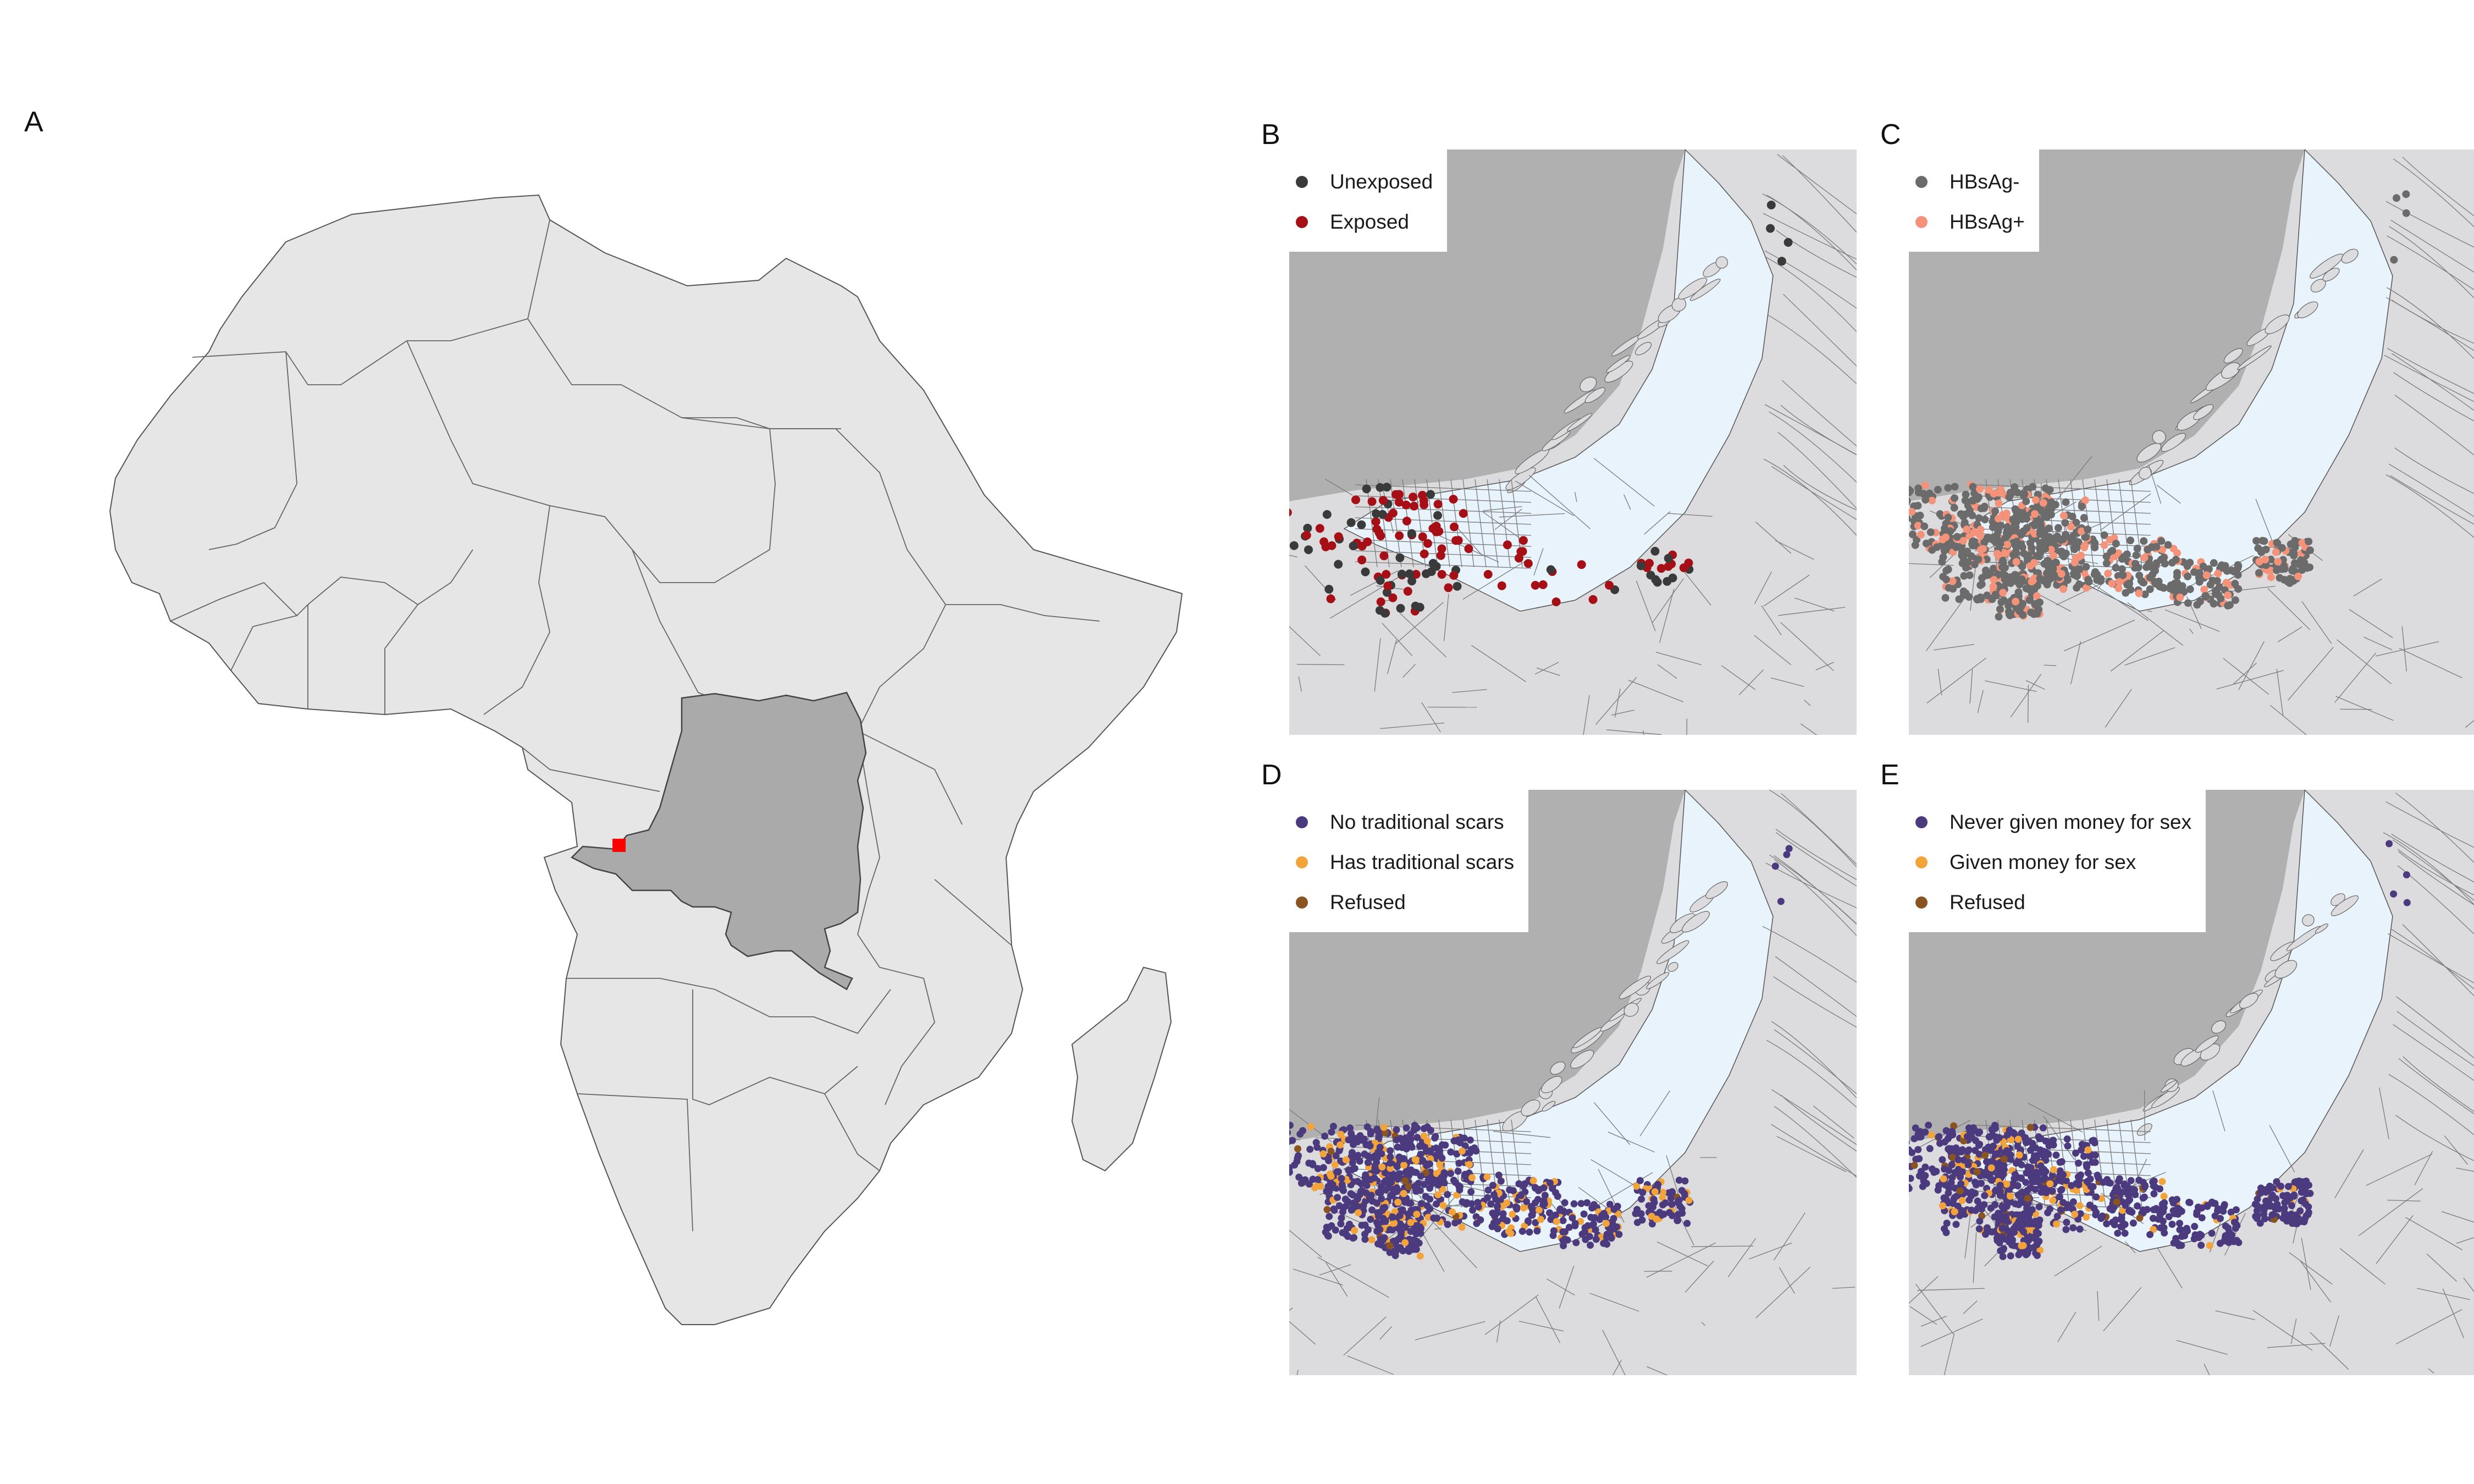 The height and width of the screenshot is (1484, 2474). Describe the element at coordinates (1271, 135) in the screenshot. I see `panel-label-b: B` at that location.